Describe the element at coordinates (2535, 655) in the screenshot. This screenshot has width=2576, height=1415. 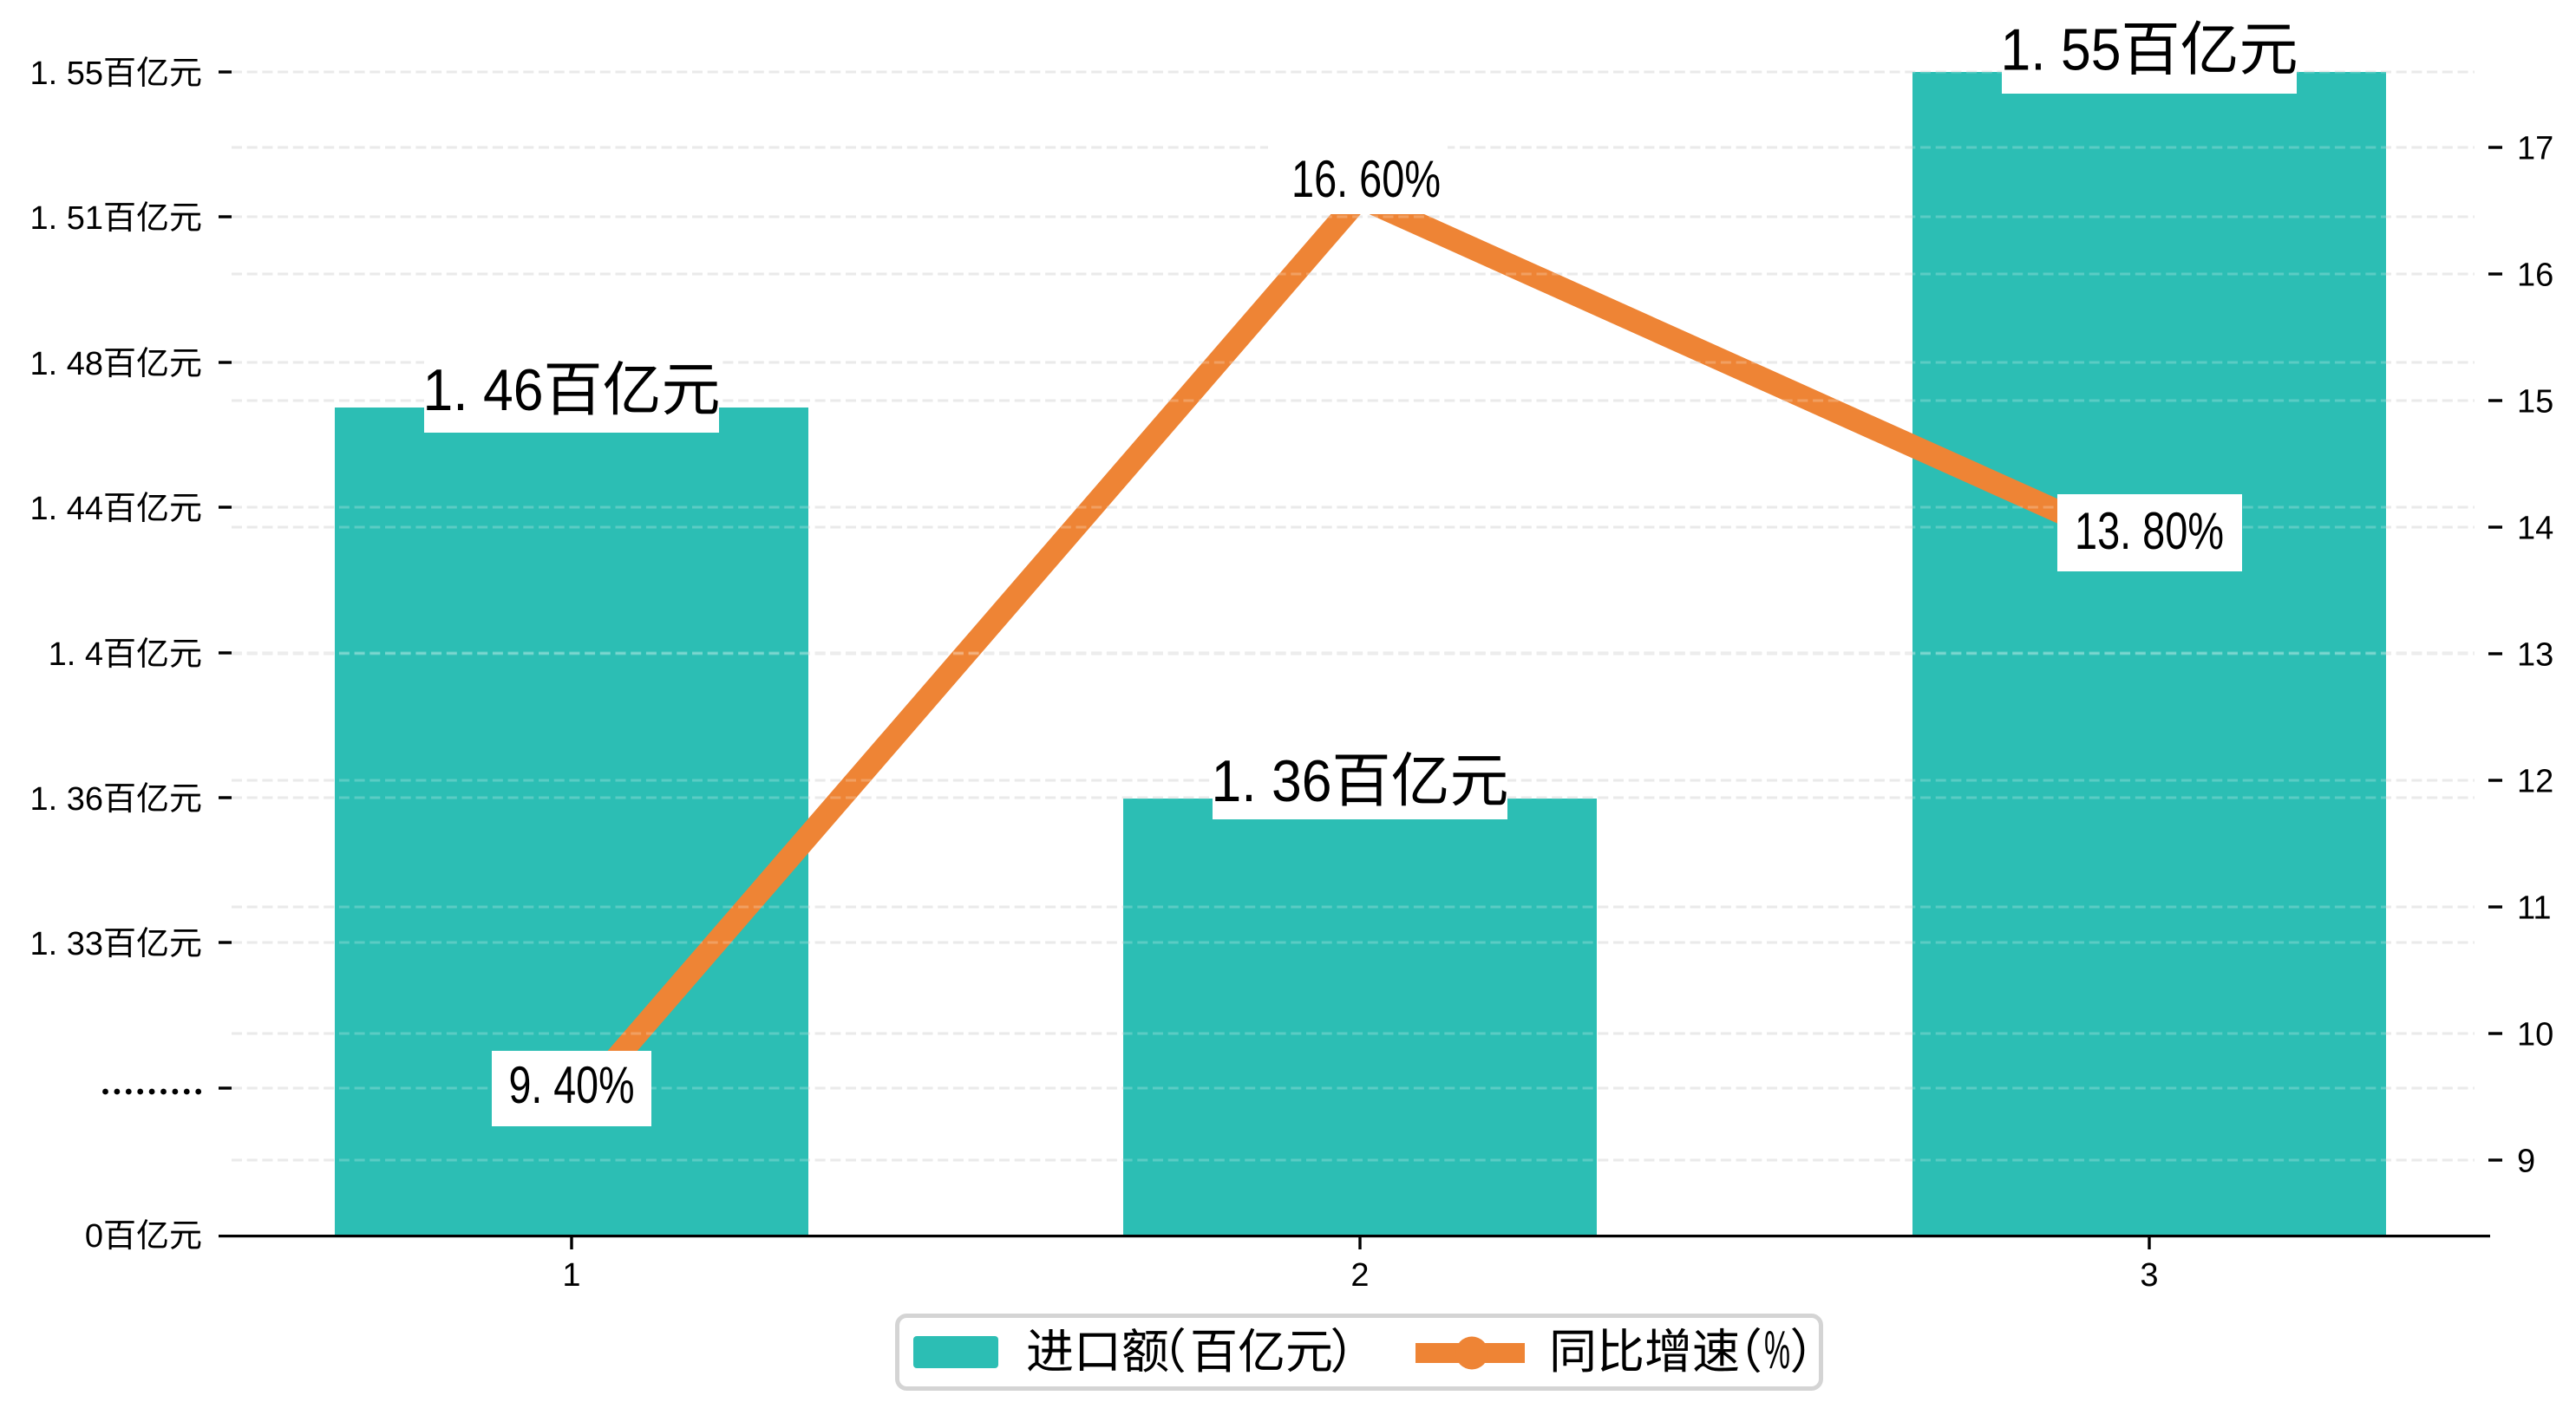
I see `svg-text: 13` at that location.